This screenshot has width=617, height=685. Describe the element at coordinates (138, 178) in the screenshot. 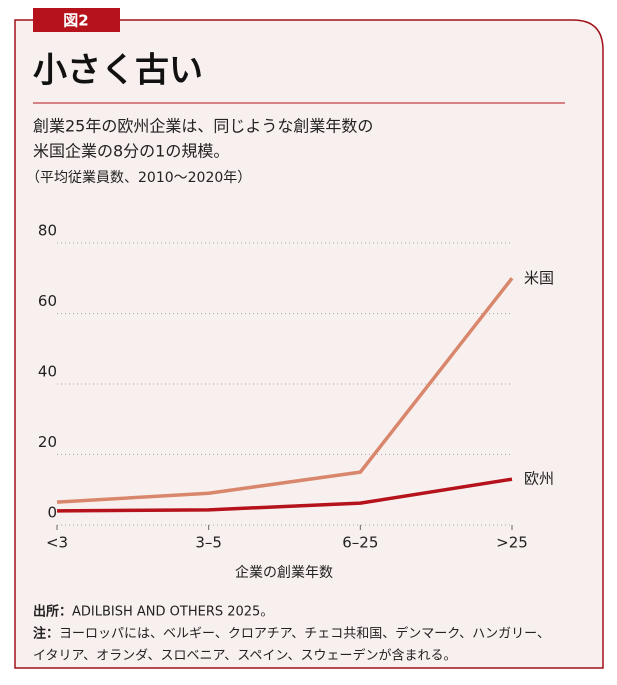

I see `unit-note: （平均従業員数、2010～2020年）` at that location.